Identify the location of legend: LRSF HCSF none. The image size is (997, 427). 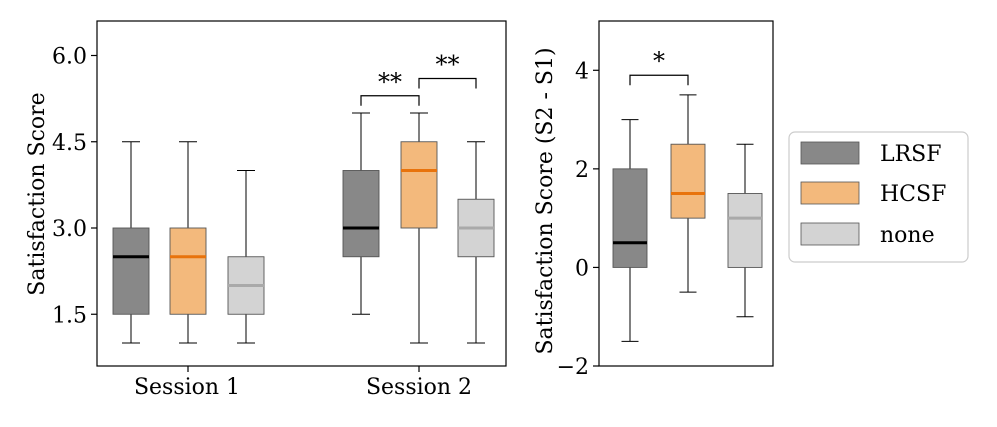
(878, 197).